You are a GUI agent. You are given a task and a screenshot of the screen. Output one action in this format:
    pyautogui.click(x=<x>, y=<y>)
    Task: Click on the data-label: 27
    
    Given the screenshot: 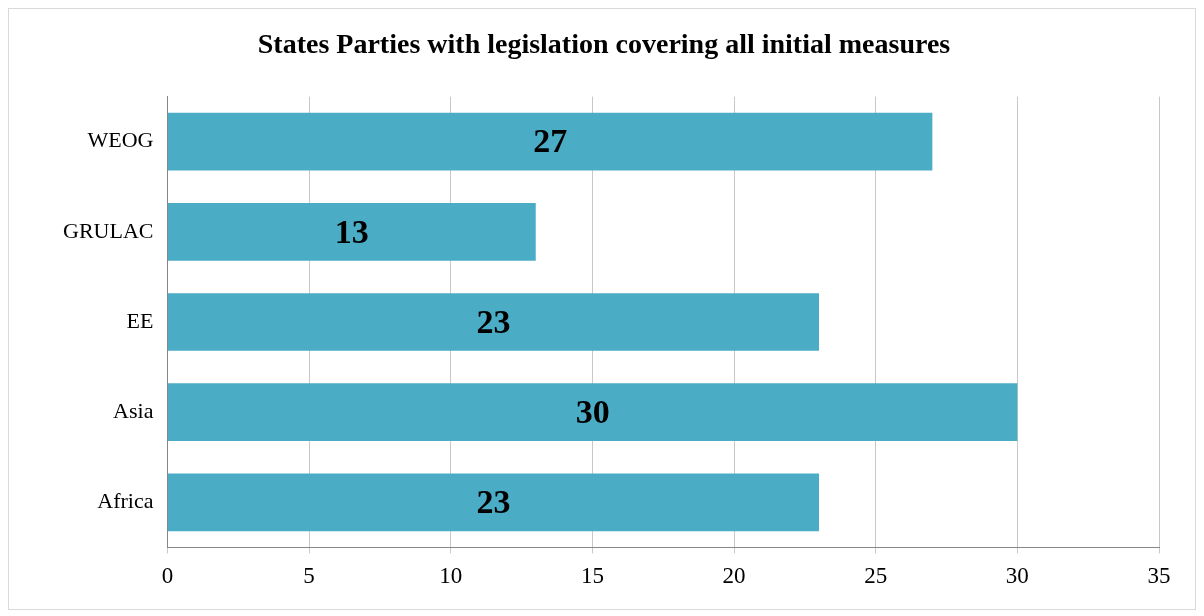 What is the action you would take?
    pyautogui.click(x=550, y=141)
    